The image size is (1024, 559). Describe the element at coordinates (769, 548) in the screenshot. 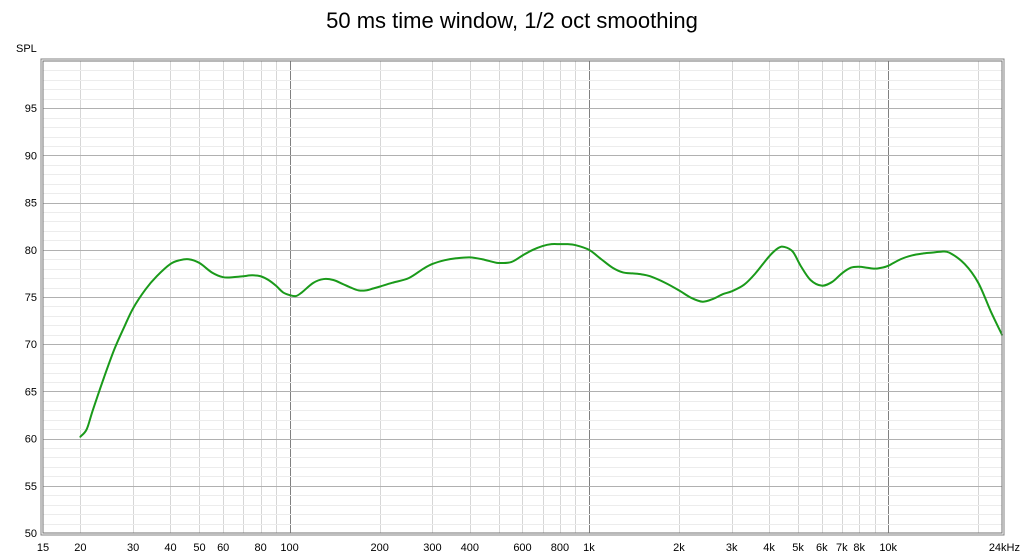

I see `x-tick-label: 4k` at that location.